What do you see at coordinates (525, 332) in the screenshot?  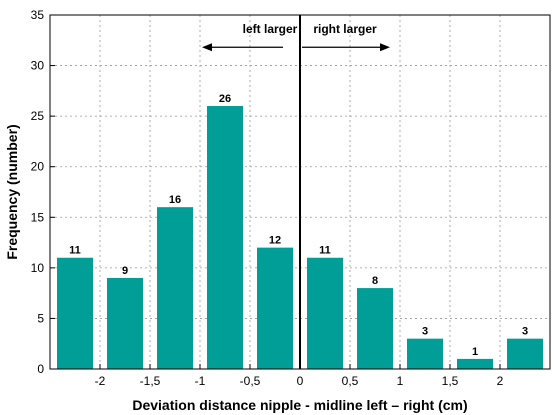 I see `bar-value-label-9: 3` at bounding box center [525, 332].